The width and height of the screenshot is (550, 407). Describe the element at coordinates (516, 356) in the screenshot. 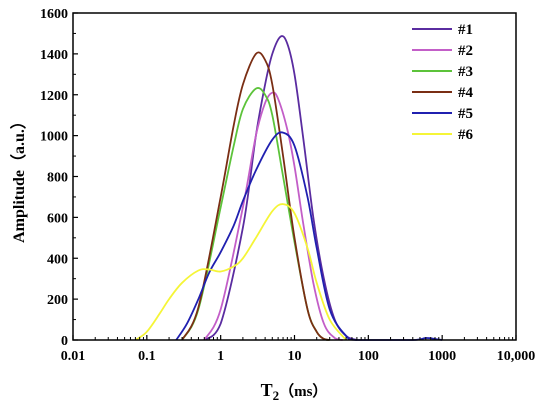

I see `x-tick-label: 10,000` at that location.